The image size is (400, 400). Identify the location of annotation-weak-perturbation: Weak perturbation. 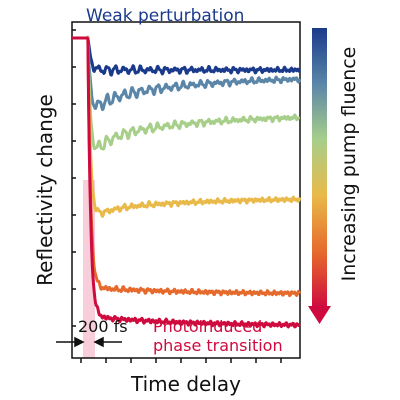
(165, 16).